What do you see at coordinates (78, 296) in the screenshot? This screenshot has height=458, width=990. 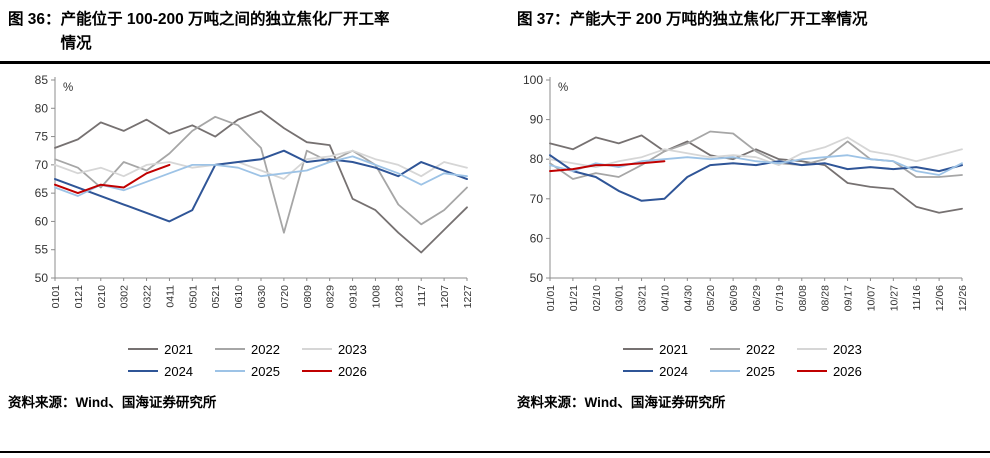 I see `x-tick-label: 0121` at bounding box center [78, 296].